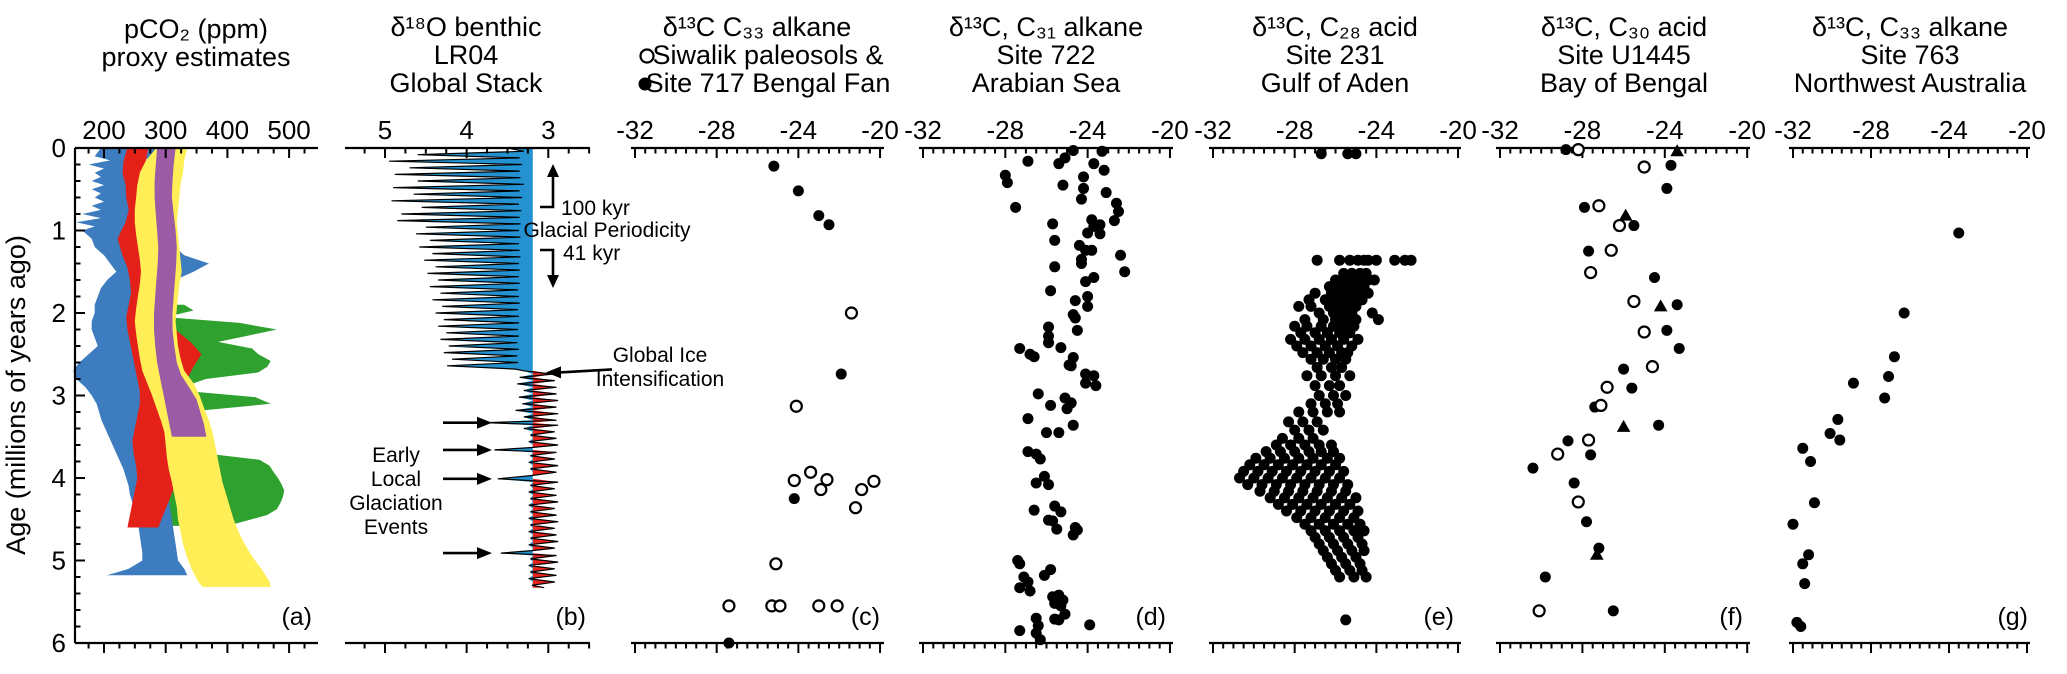  Describe the element at coordinates (59, 313) in the screenshot. I see `y-tick-label: 2` at that location.